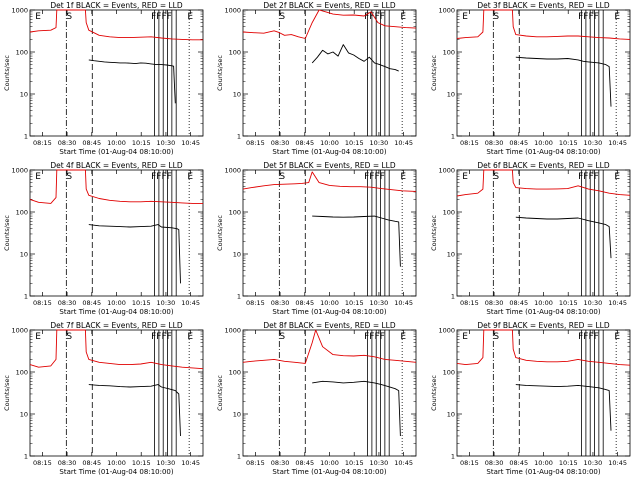 The image size is (640, 480). Describe the element at coordinates (116, 325) in the screenshot. I see `panel-title: Det 7f BLACK = Events, RED = LLD` at that location.